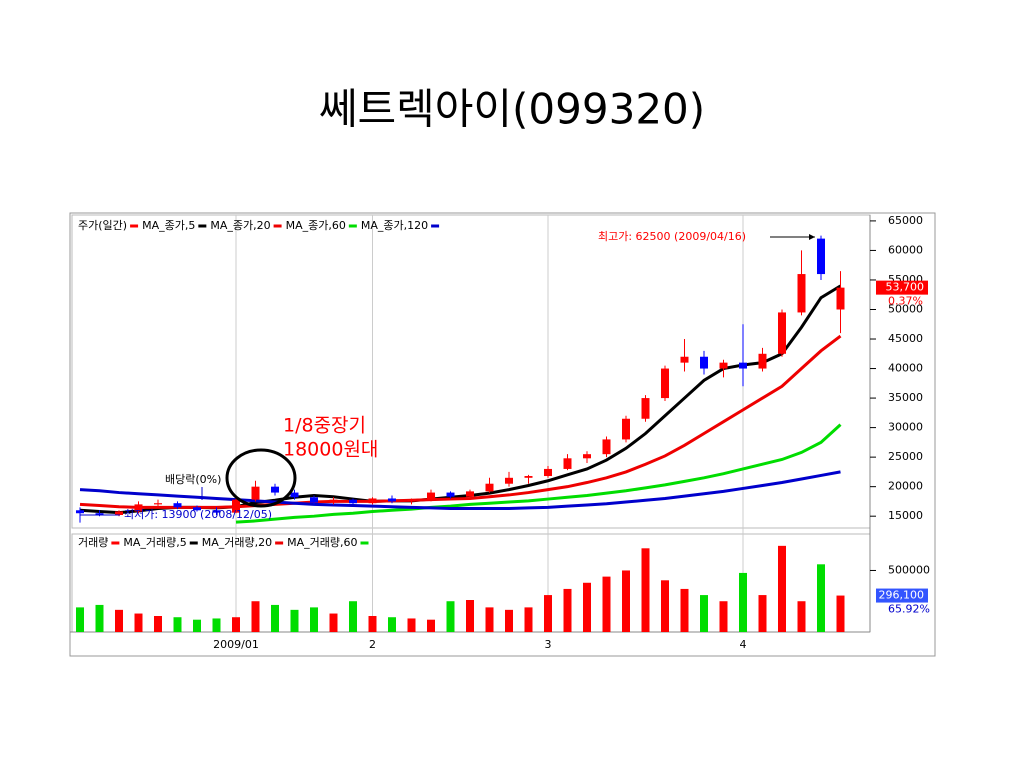 This screenshot has width=1024, height=772. Describe the element at coordinates (812, 237) in the screenshot. I see `arrow-head` at that location.